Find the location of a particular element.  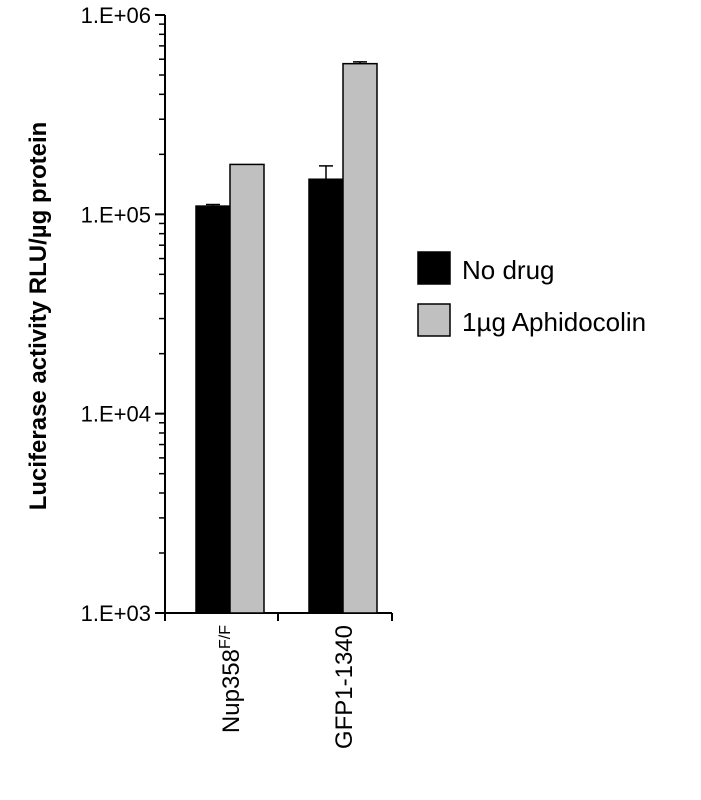

category-label-1: GFP1-1340 is located at coordinates (344, 687).